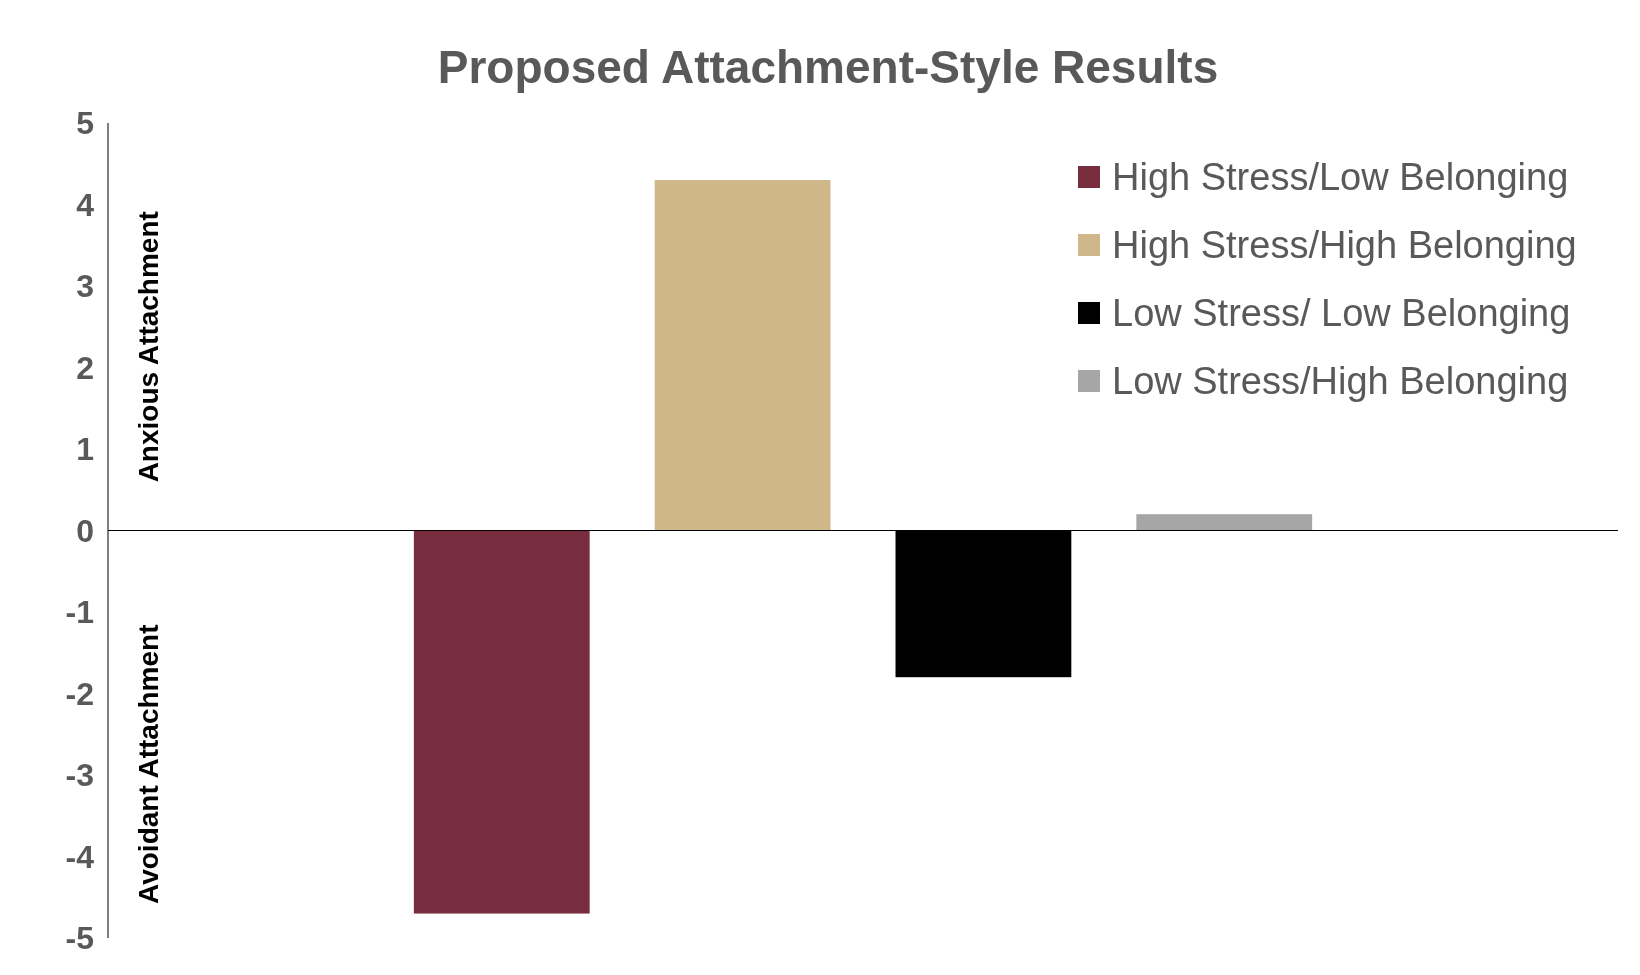  Describe the element at coordinates (85, 530) in the screenshot. I see `y-tick-label: 0` at that location.